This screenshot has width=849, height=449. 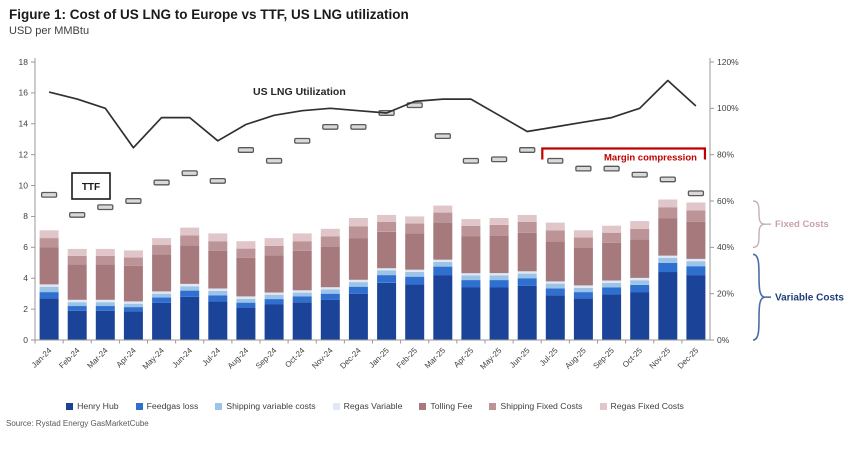 What do you see at coordinates (555, 261) in the screenshot?
I see `bar-segment-tolling_fee` at bounding box center [555, 261].